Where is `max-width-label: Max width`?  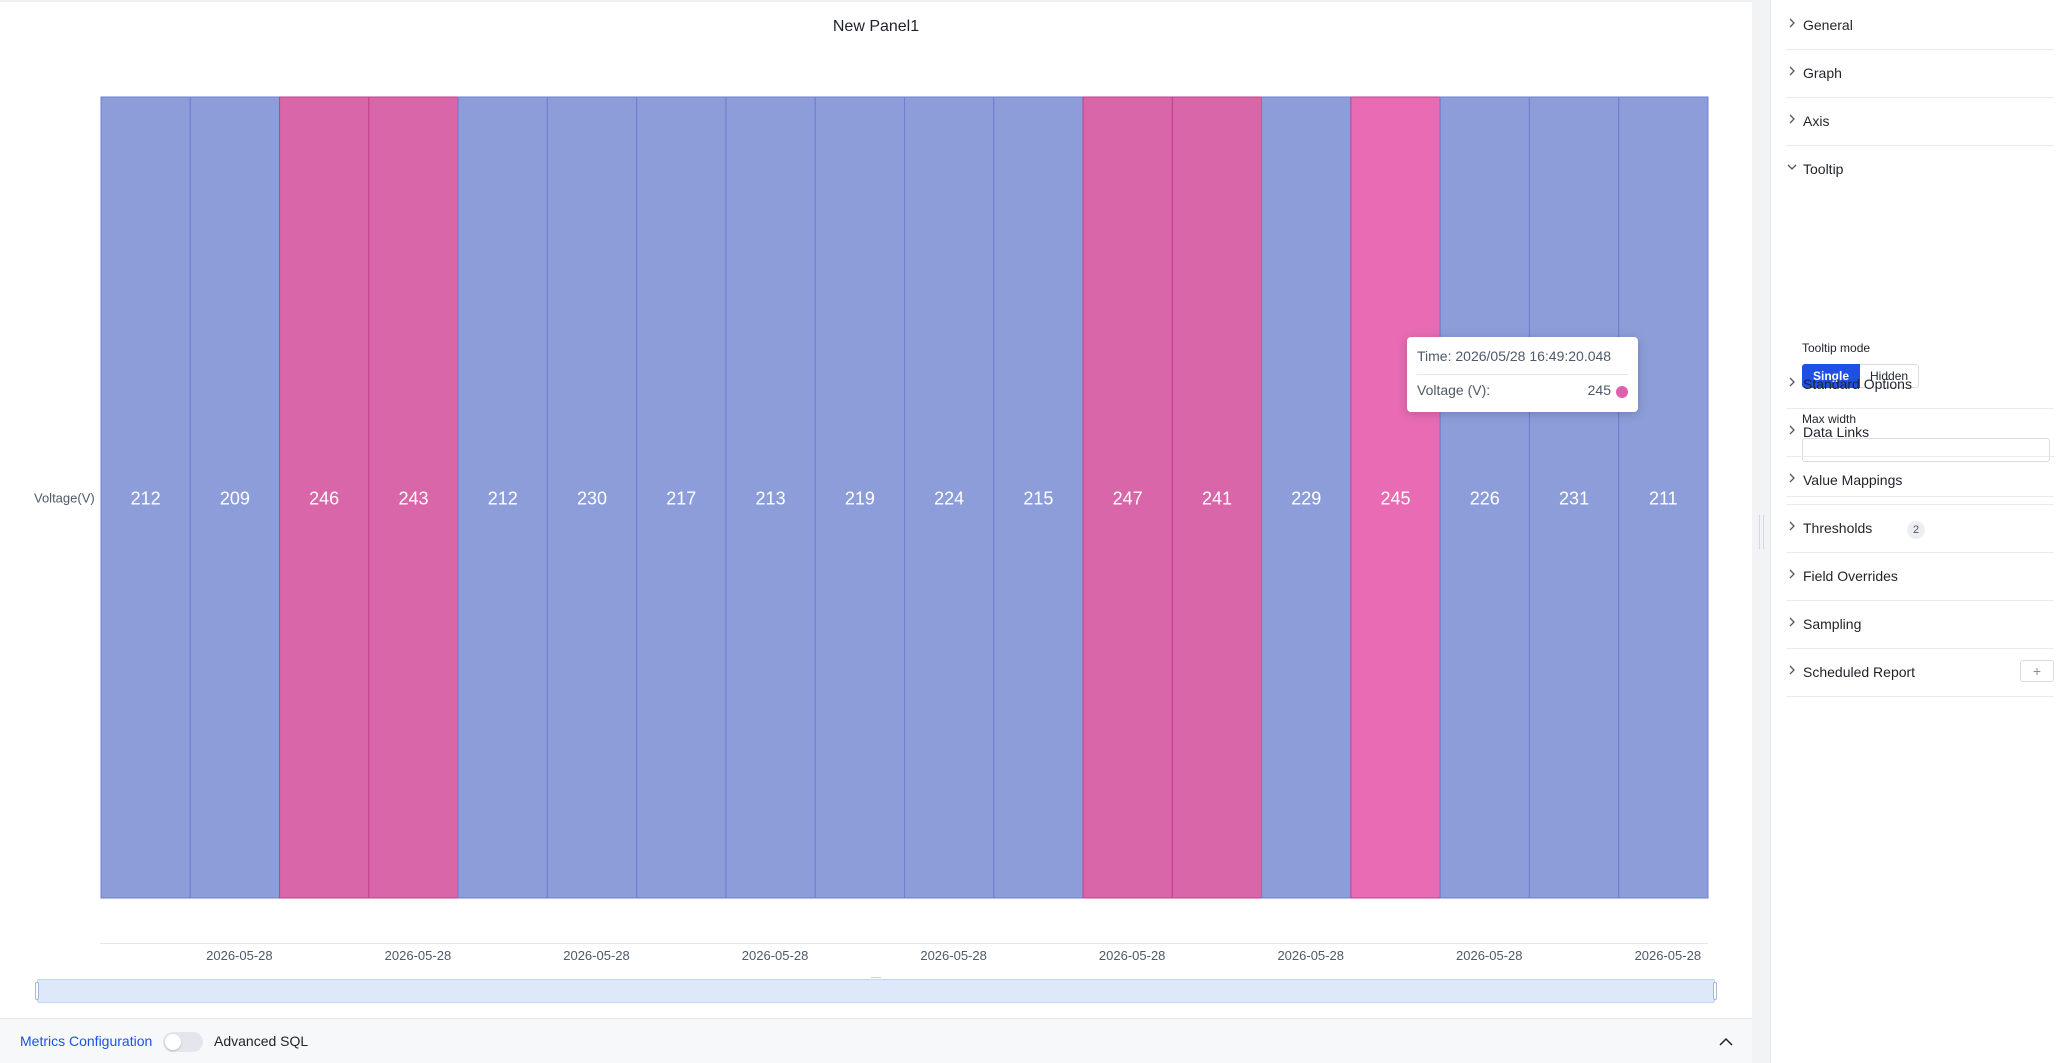
max-width-label: Max width is located at coordinates (1829, 419).